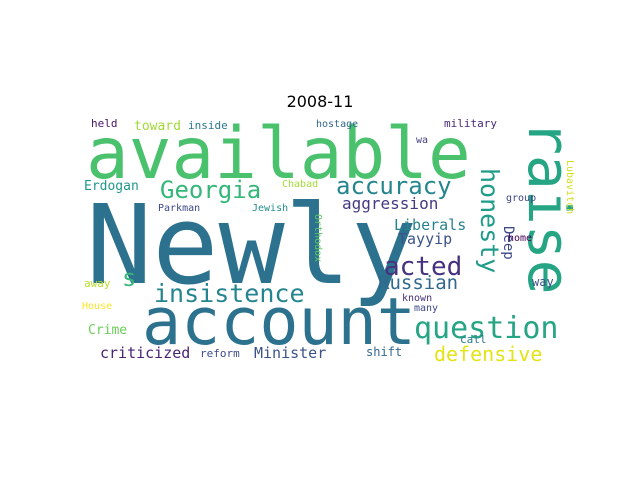 This screenshot has width=640, height=480. Describe the element at coordinates (97, 283) in the screenshot. I see `word: away` at that location.